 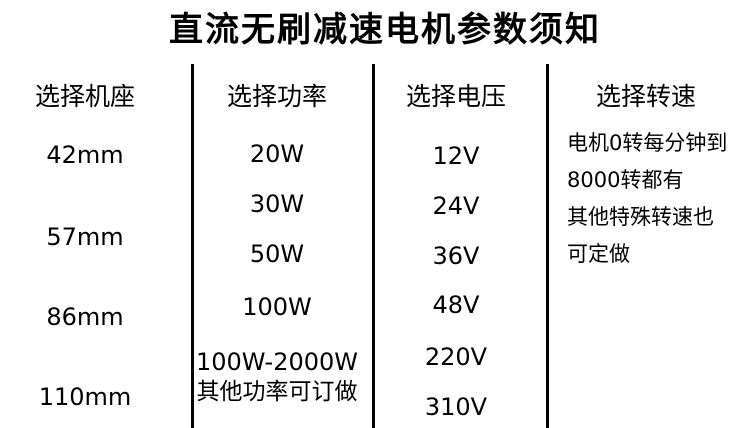 What do you see at coordinates (85, 317) in the screenshot?
I see `frame-size-item: 86mm` at bounding box center [85, 317].